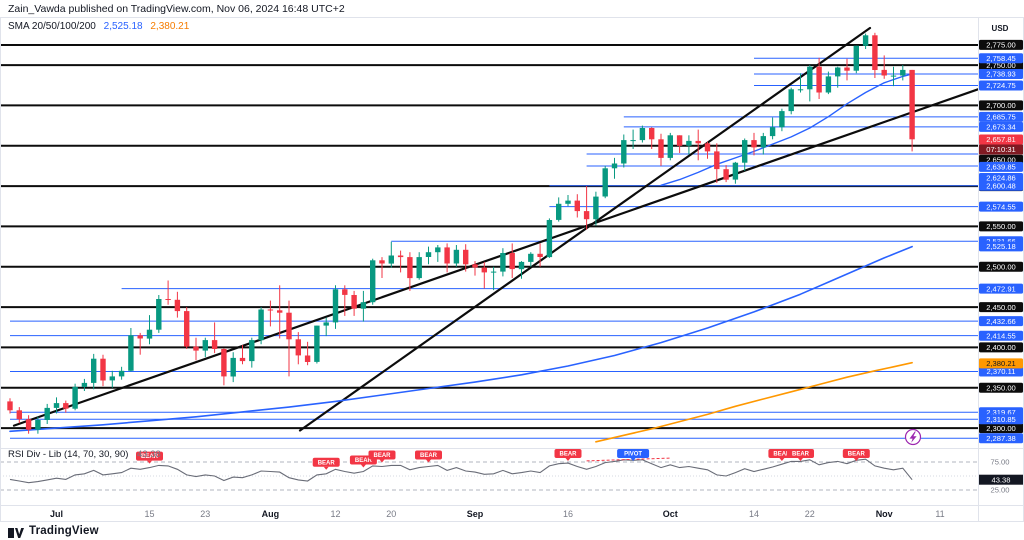  I want to click on time-axis: Jul 15 23 Aug 12 20 Sep 16 Oct 14 22 Nov 11, so click(497, 514).